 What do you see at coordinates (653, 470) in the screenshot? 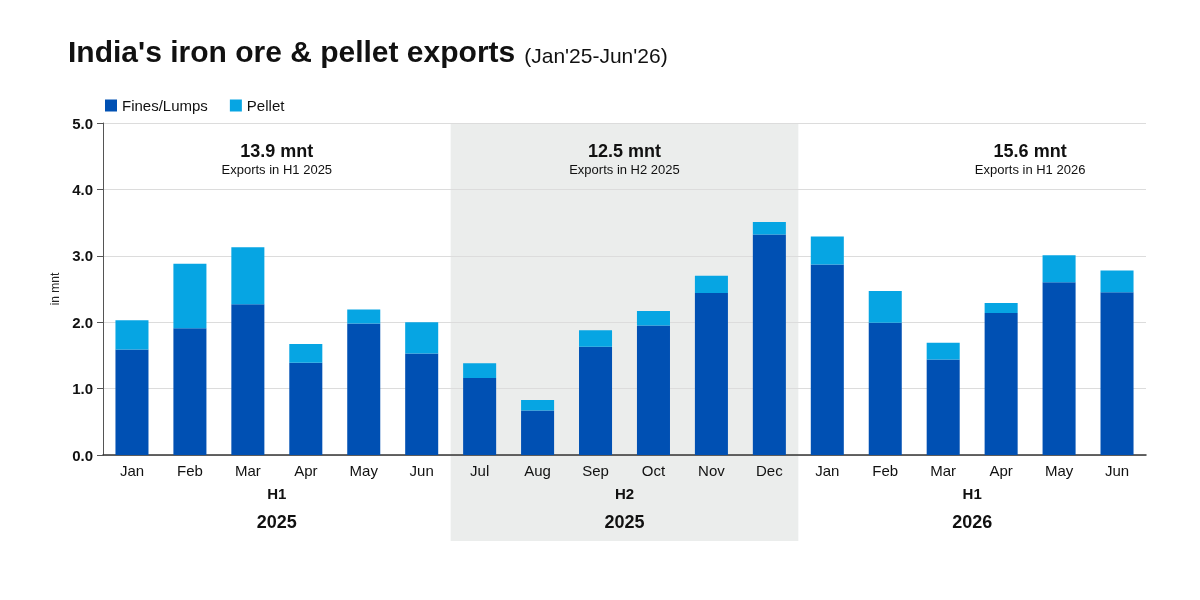
I see `x-tick-label: Oct` at bounding box center [653, 470].